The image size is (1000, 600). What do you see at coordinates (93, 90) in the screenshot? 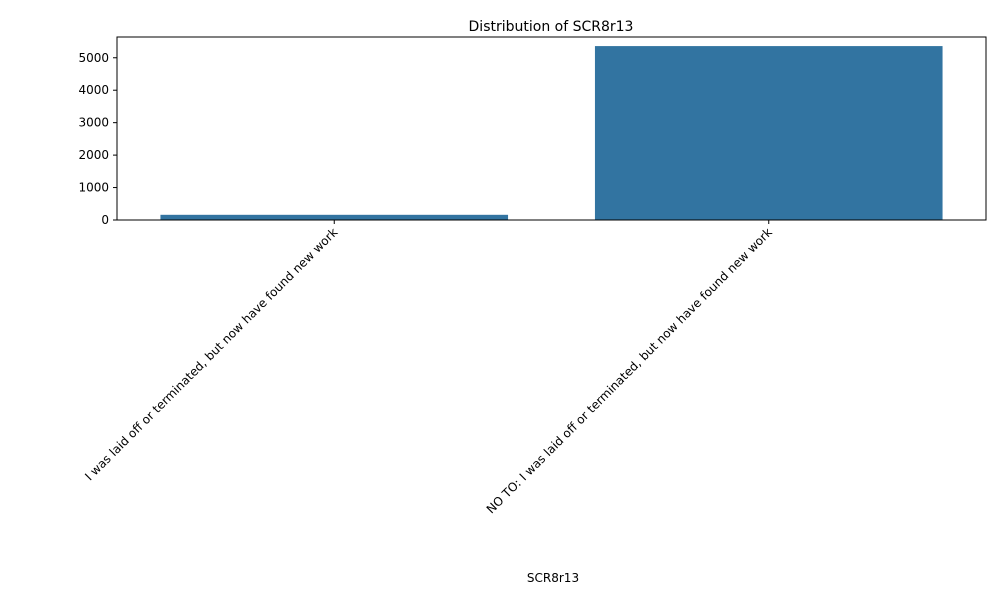
I see `y-tick-label-5: 4000` at bounding box center [93, 90].